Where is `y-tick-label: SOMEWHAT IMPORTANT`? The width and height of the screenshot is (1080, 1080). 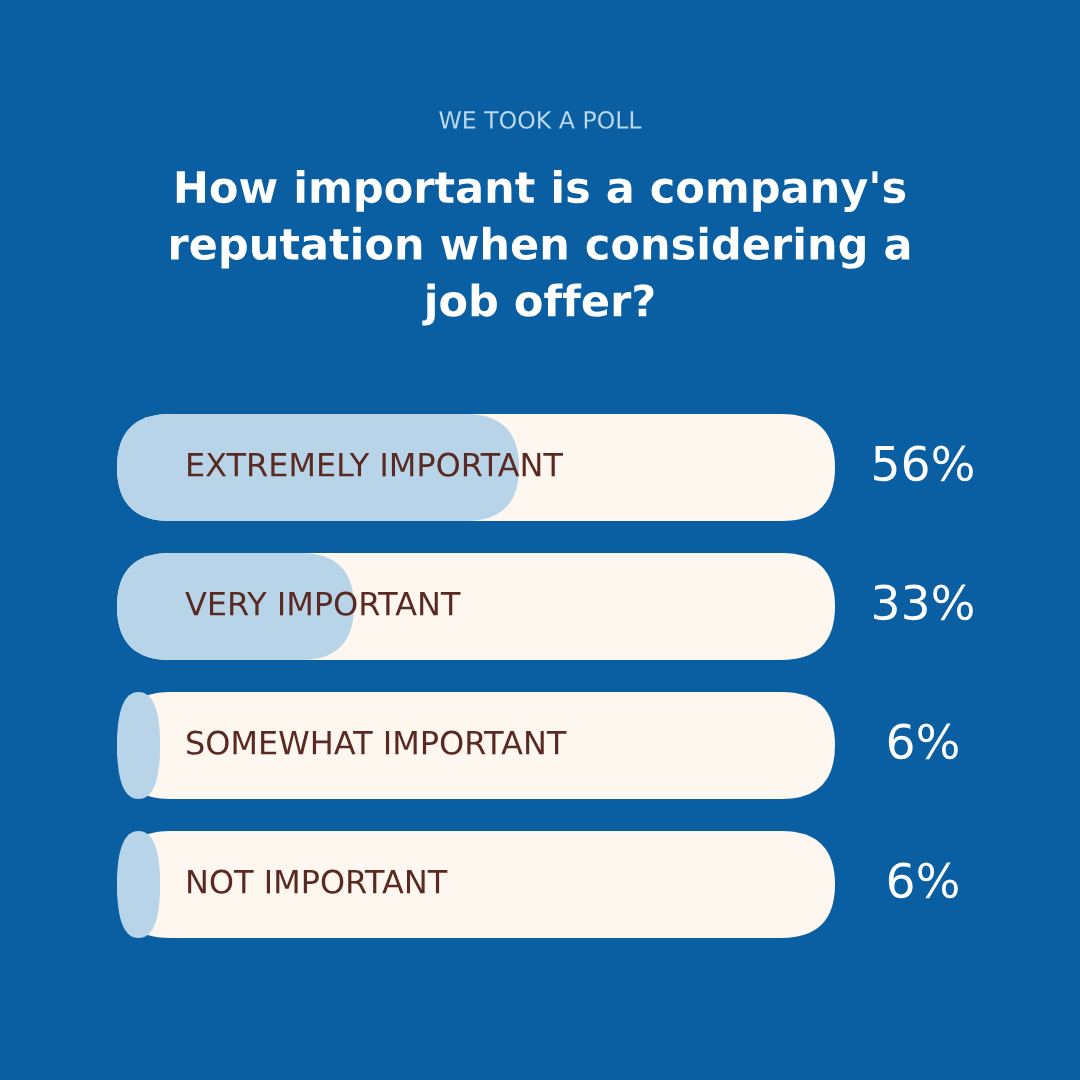
y-tick-label: SOMEWHAT IMPORTANT is located at coordinates (377, 742).